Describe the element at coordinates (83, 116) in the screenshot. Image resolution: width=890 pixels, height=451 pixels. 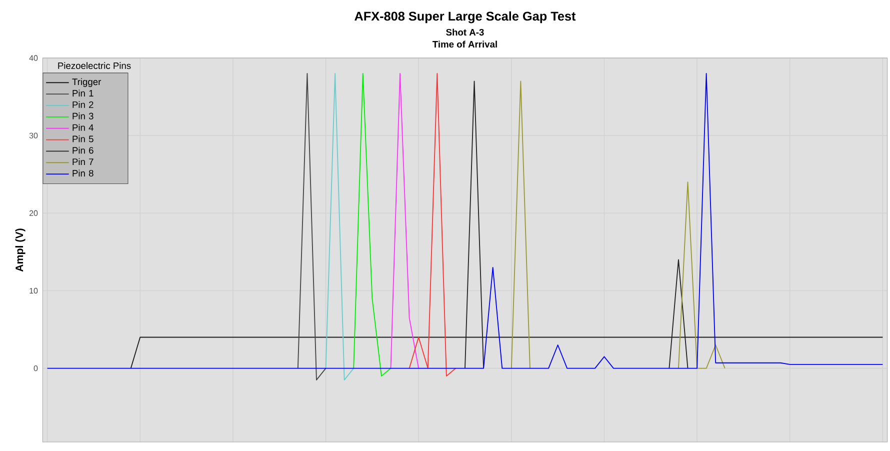
I see `legend-label: Pin 3` at that location.